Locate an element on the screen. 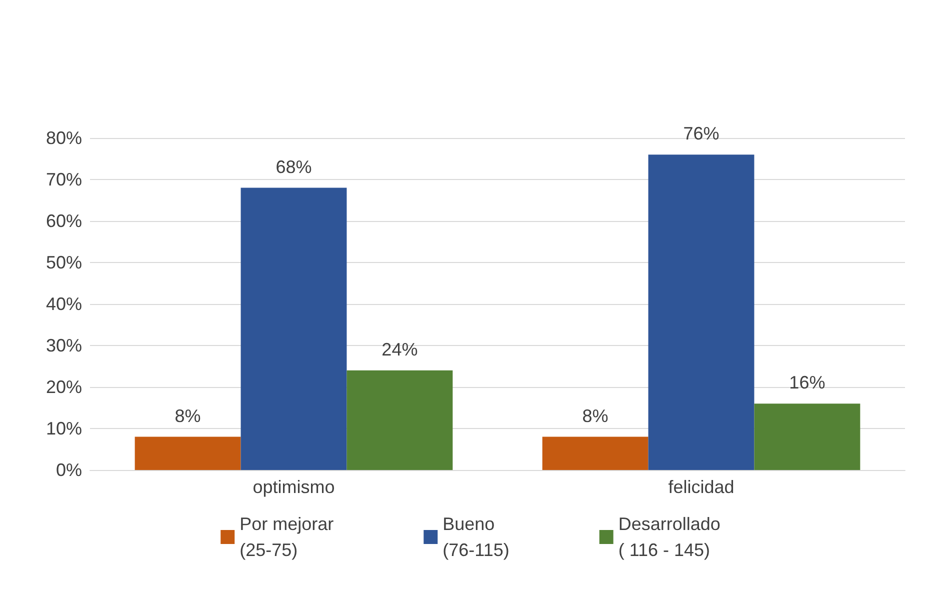 The width and height of the screenshot is (941, 598). y-tick-label: 0% is located at coordinates (69, 470).